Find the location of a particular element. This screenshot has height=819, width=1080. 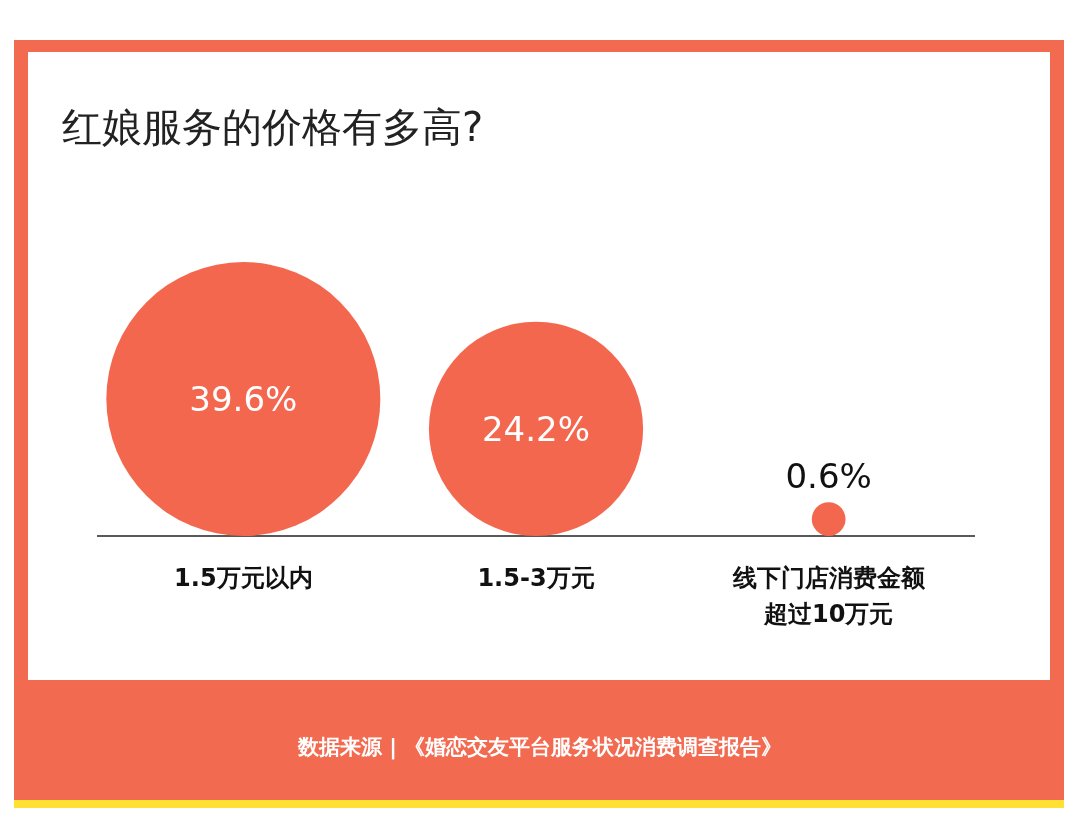

data-label: 0.6% is located at coordinates (828, 476).